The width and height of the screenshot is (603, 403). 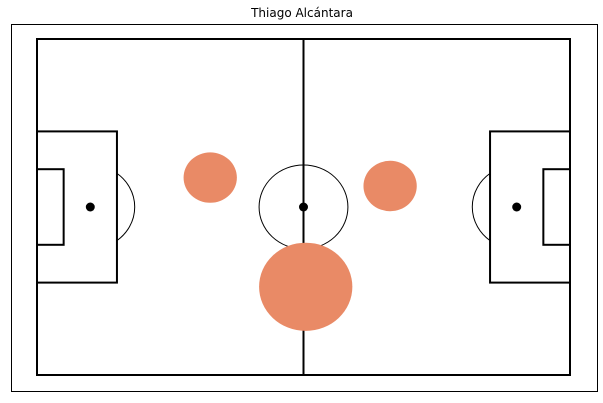 I want to click on left-penalty-area, so click(x=77, y=207).